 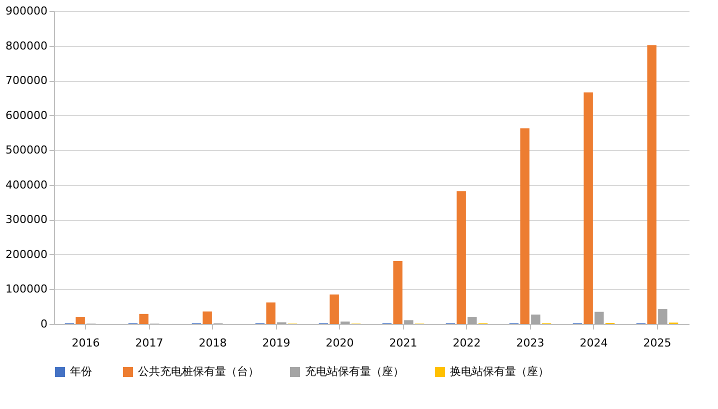 What do you see at coordinates (27, 45) in the screenshot?
I see `y-tick-label: 800000` at bounding box center [27, 45].